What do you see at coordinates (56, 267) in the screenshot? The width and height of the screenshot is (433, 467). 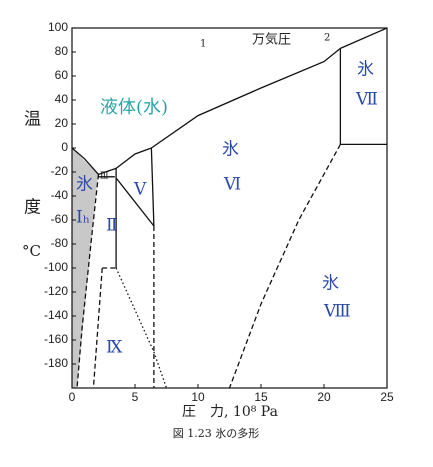 I see `y-tick-label: -100` at bounding box center [56, 267].